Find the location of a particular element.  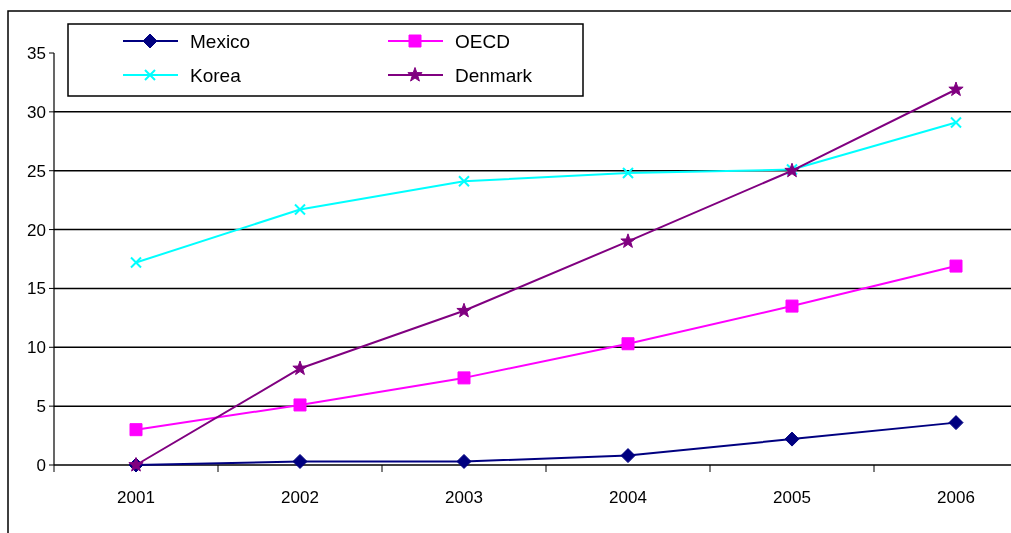

legend-label: Denmark is located at coordinates (494, 75).